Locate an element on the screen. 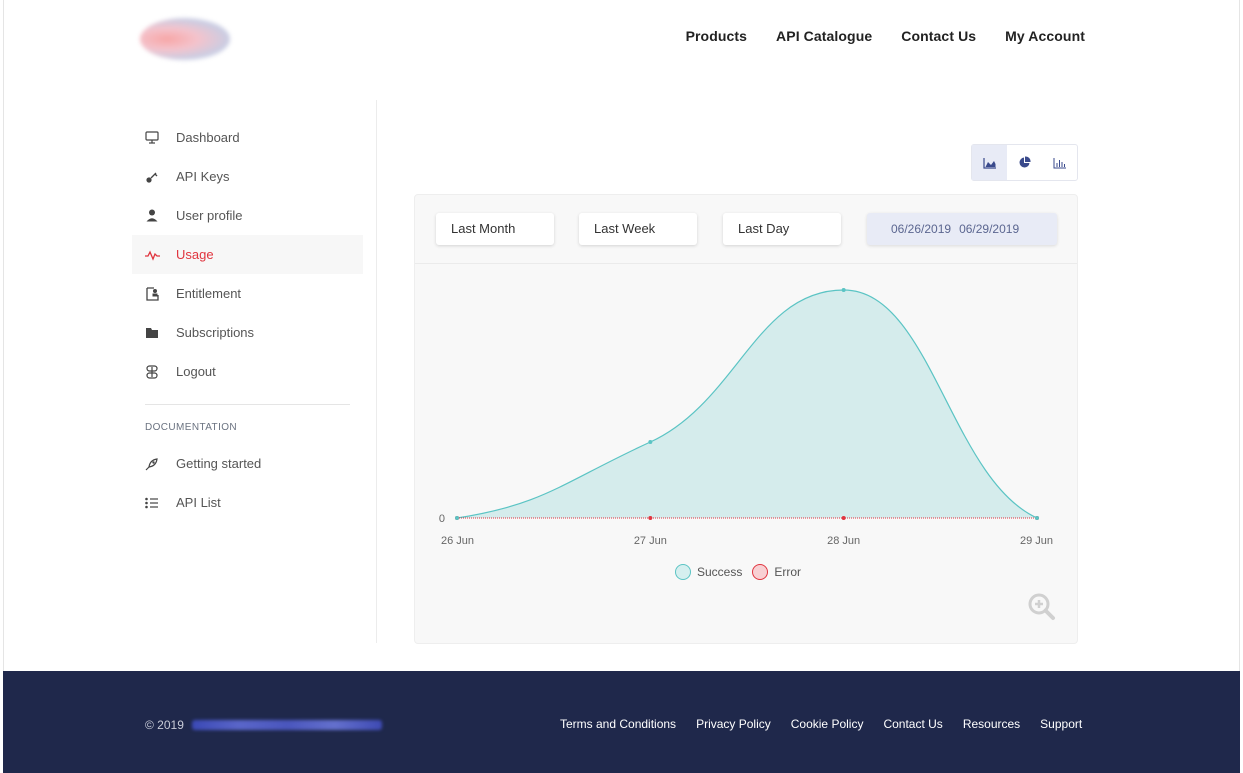  sidebar-item-label: Getting started is located at coordinates (219, 463).